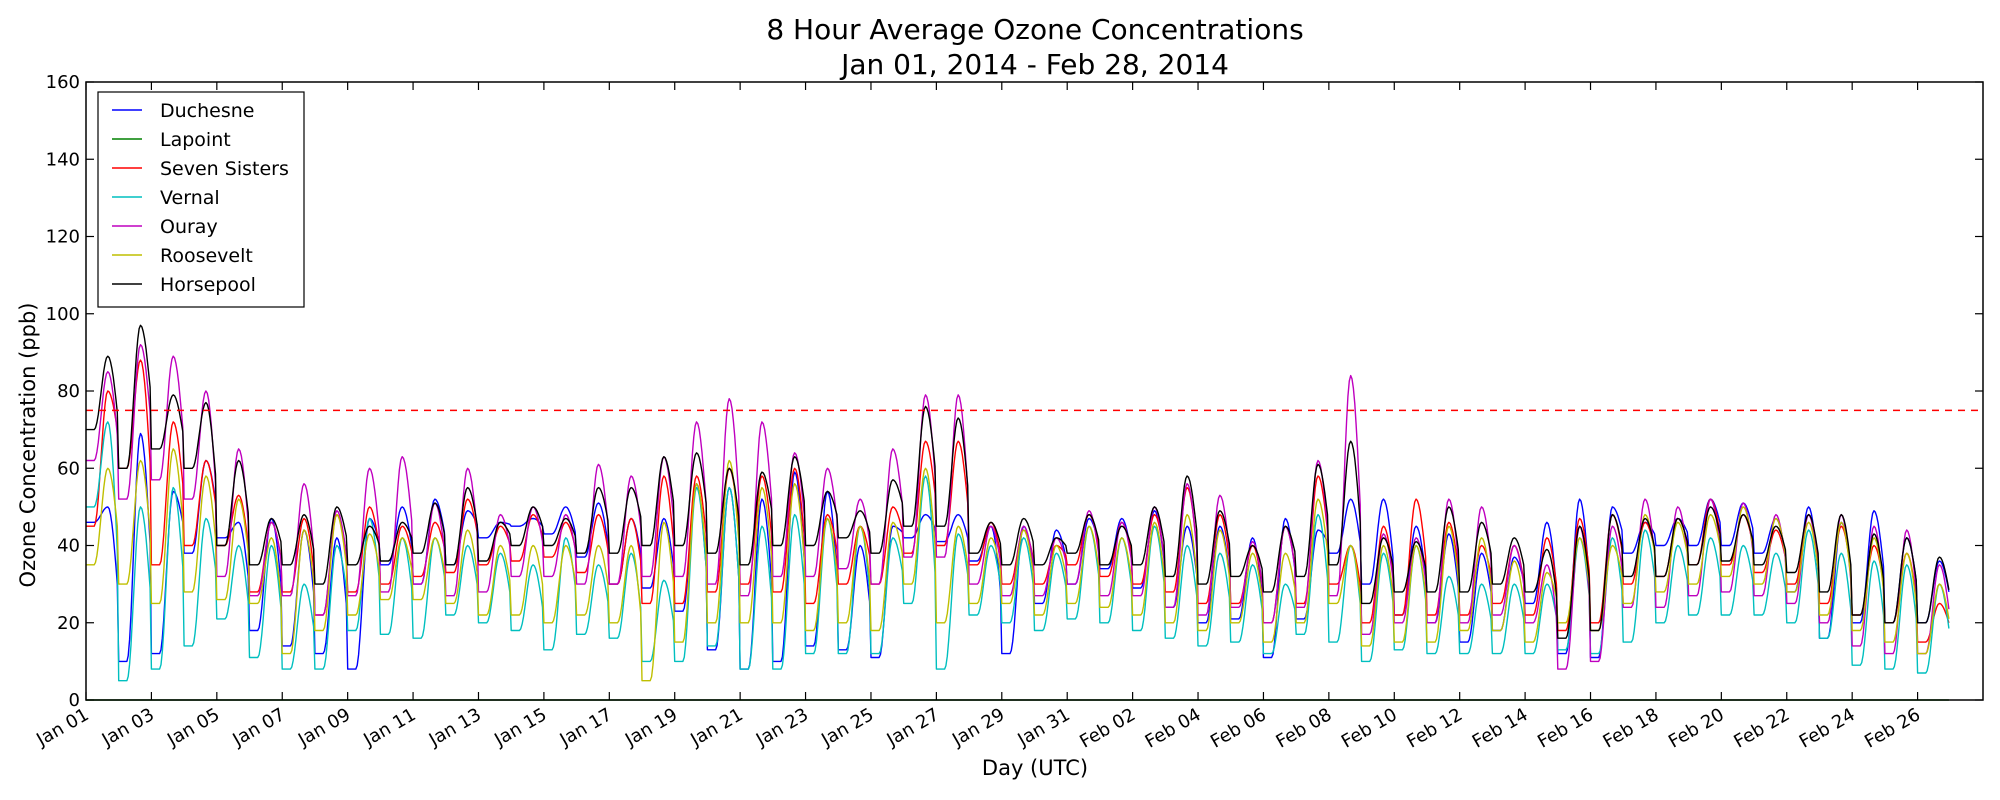  Describe the element at coordinates (455, 727) in the screenshot. I see `x-tick-label: Jan 13` at that location.